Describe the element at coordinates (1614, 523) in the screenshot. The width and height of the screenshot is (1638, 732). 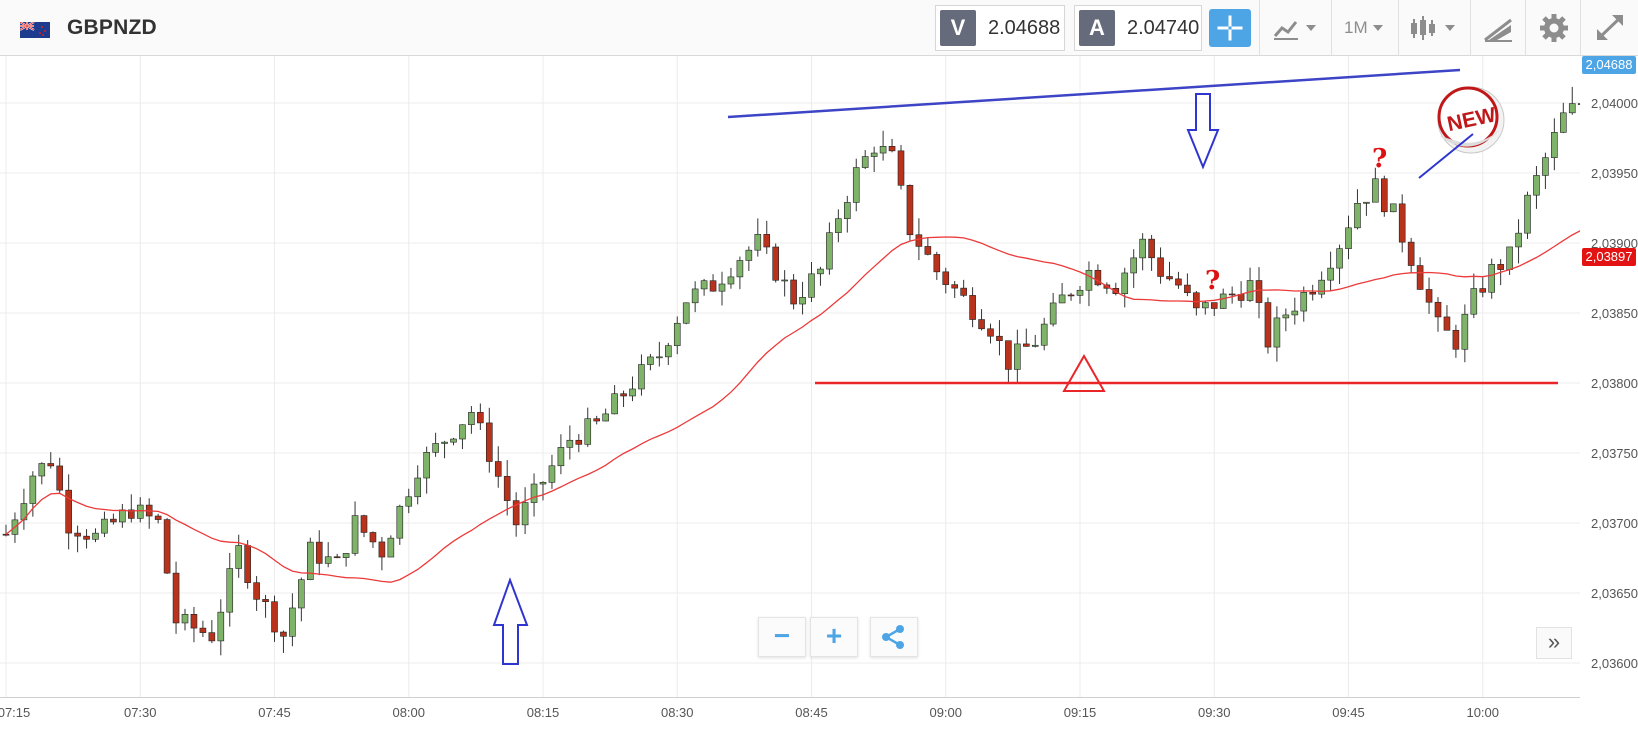
I see `price-tick-label: 2,03700` at that location.